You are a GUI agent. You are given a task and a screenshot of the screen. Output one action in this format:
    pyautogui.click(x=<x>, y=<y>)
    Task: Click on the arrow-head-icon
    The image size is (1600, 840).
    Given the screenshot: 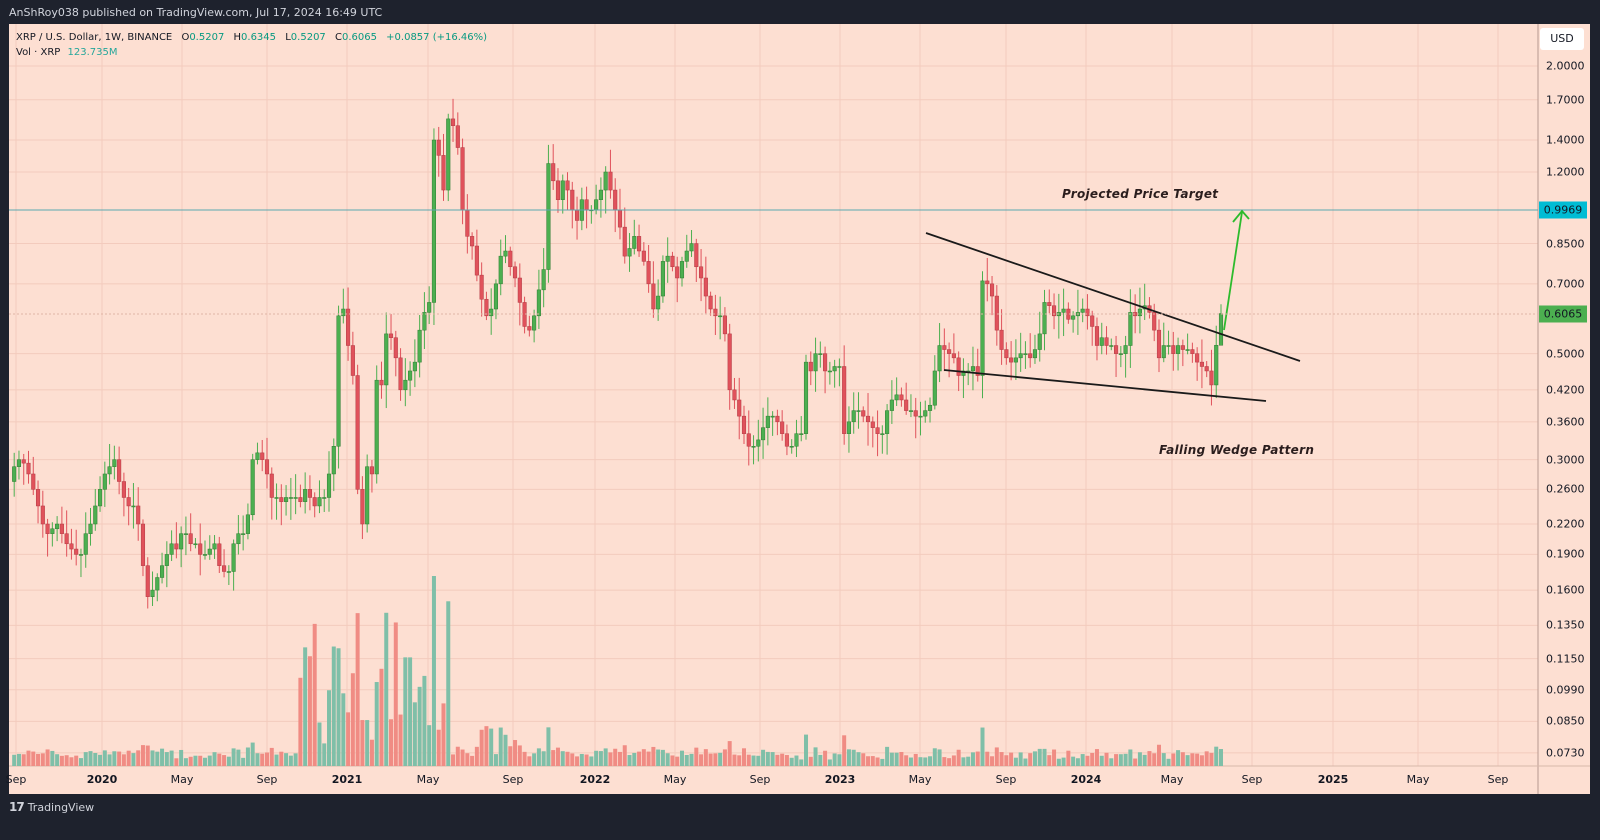 What is the action you would take?
    pyautogui.click(x=1241, y=216)
    